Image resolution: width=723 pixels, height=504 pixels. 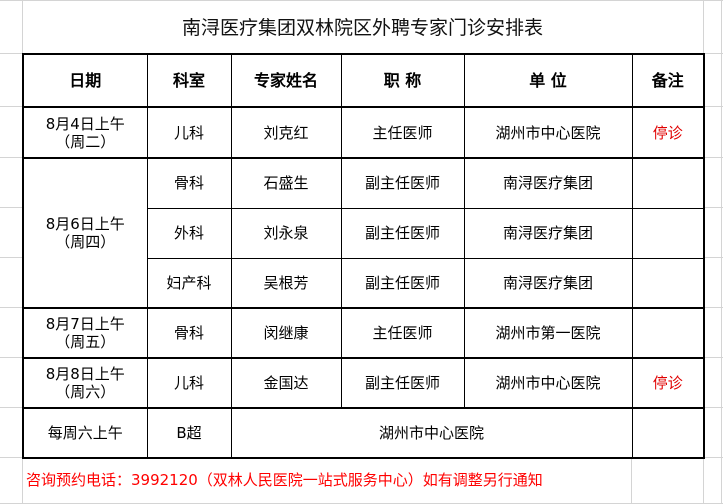 What do you see at coordinates (189, 80) in the screenshot?
I see `header-dept: 科室` at bounding box center [189, 80].